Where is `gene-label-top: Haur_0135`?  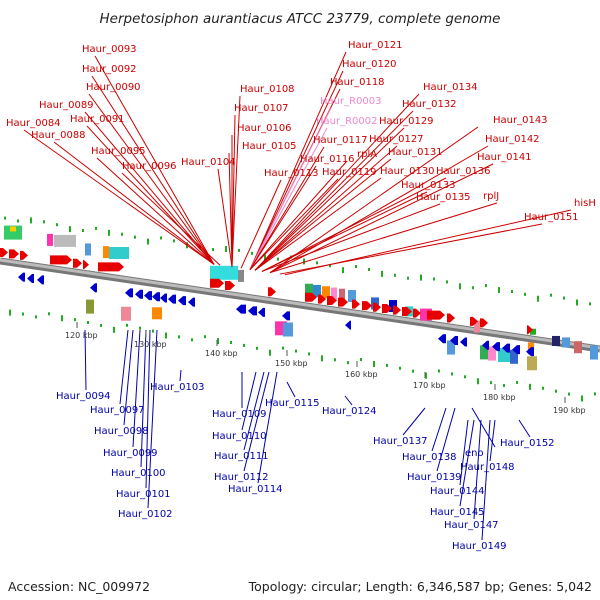
gene-label-top: Haur_0135 is located at coordinates (443, 197).